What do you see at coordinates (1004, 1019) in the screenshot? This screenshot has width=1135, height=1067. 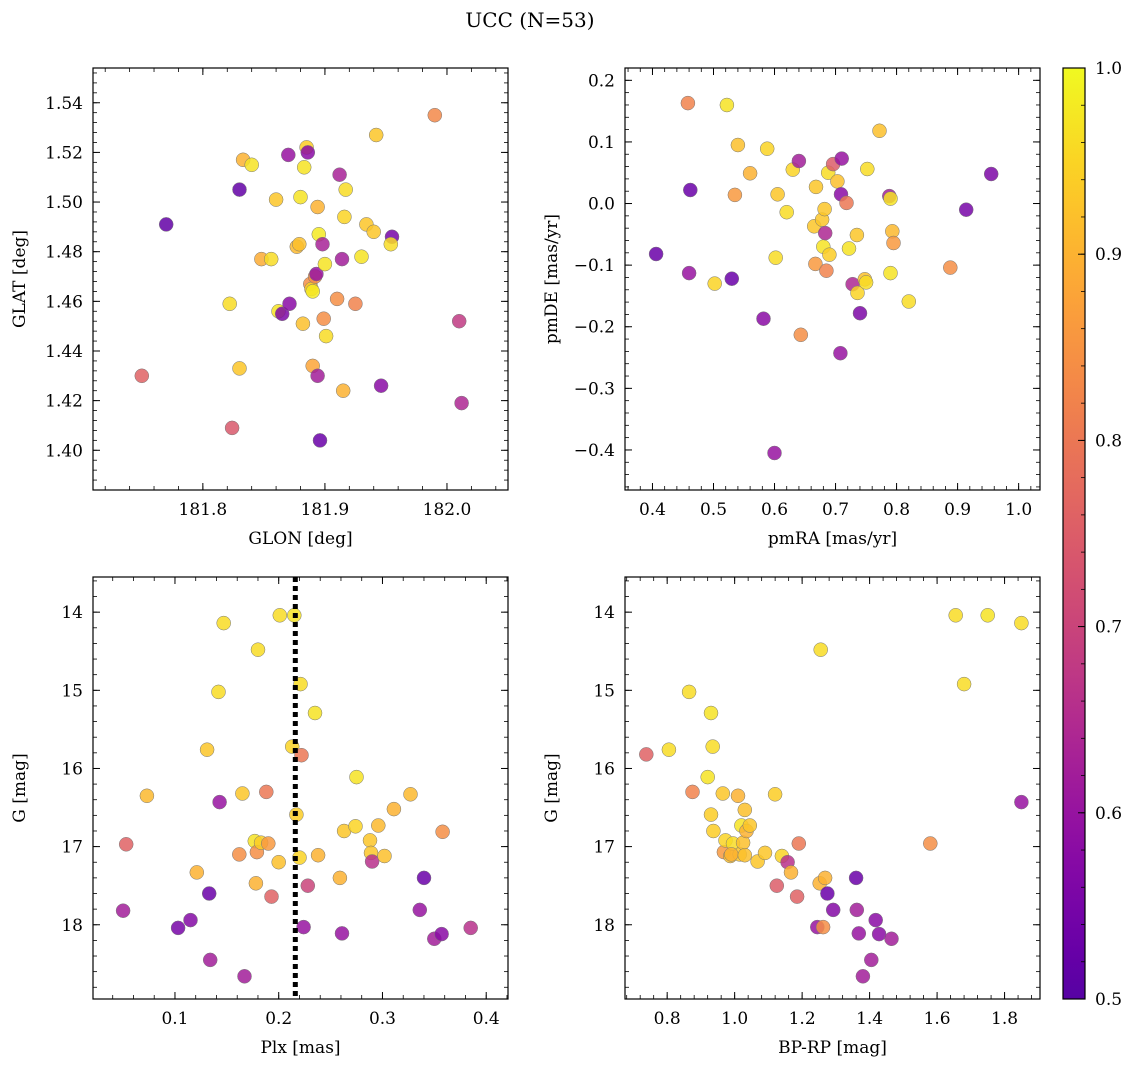 I see `x-tick-label: 1.8` at bounding box center [1004, 1019].